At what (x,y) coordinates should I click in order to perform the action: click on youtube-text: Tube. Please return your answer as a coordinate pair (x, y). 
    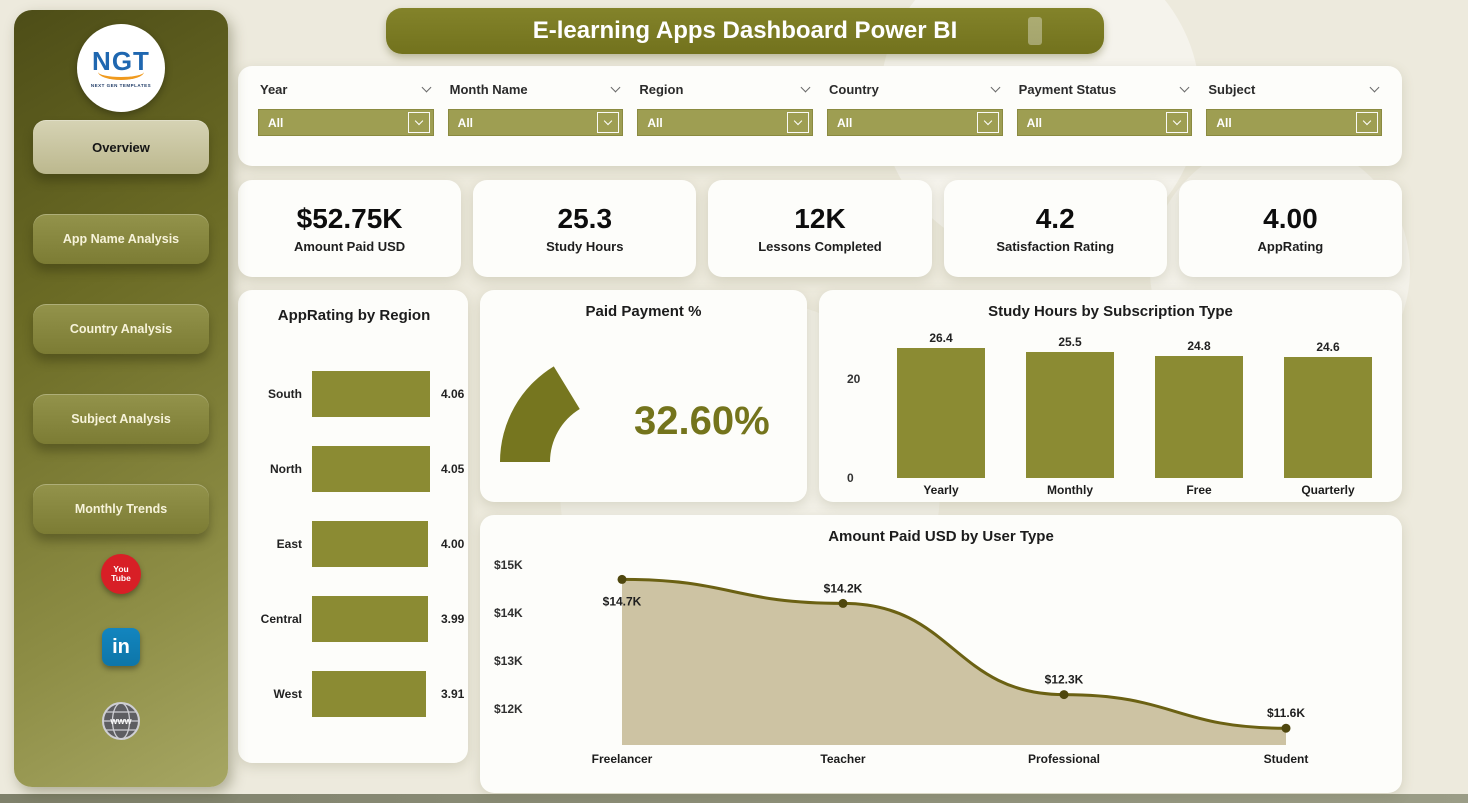
    Looking at the image, I should click on (121, 578).